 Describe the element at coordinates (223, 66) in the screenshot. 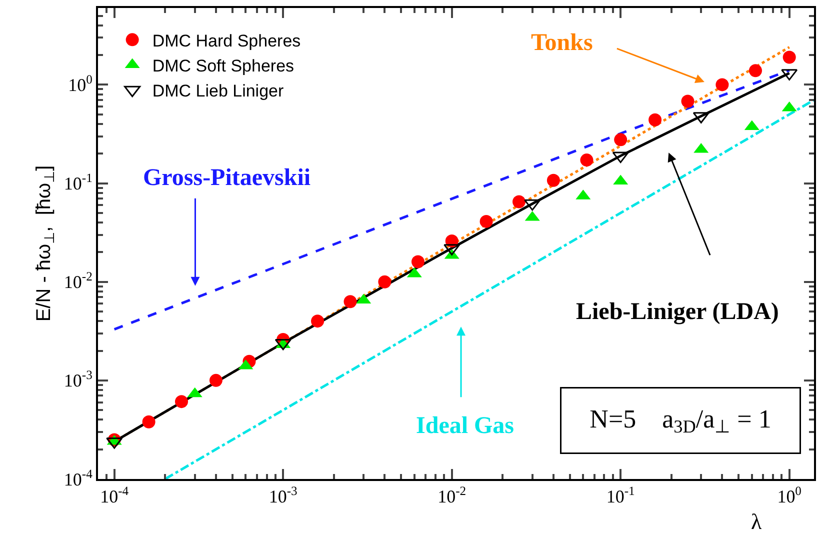

I see `legend-label: DMC Soft Spheres` at that location.